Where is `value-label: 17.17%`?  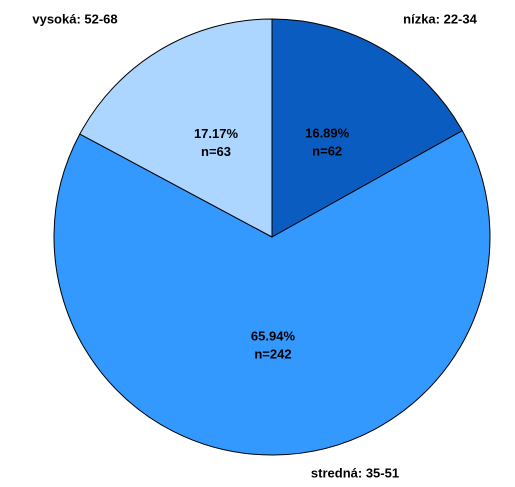 value-label: 17.17% is located at coordinates (216, 133).